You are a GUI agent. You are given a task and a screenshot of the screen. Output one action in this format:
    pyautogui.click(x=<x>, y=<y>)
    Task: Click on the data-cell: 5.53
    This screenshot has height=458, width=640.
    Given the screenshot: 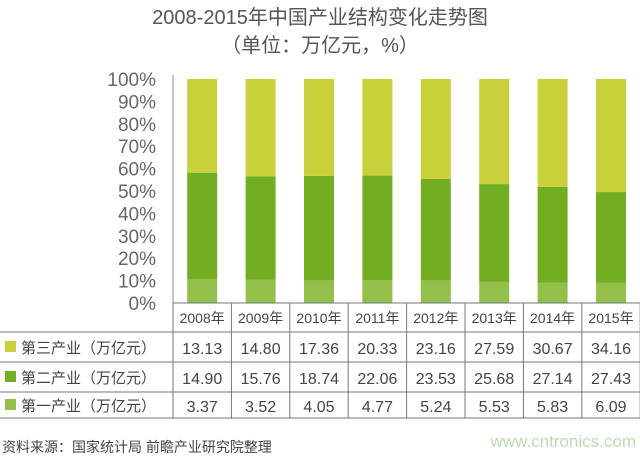 What is the action you would take?
    pyautogui.click(x=494, y=407)
    